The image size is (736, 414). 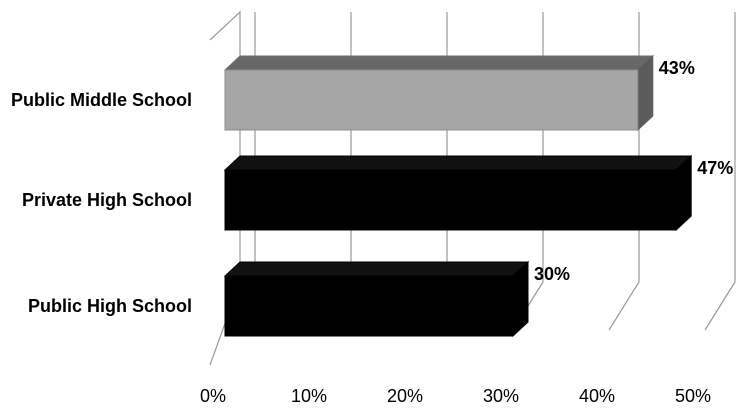 I want to click on x-tick-label: 50%, so click(x=693, y=396).